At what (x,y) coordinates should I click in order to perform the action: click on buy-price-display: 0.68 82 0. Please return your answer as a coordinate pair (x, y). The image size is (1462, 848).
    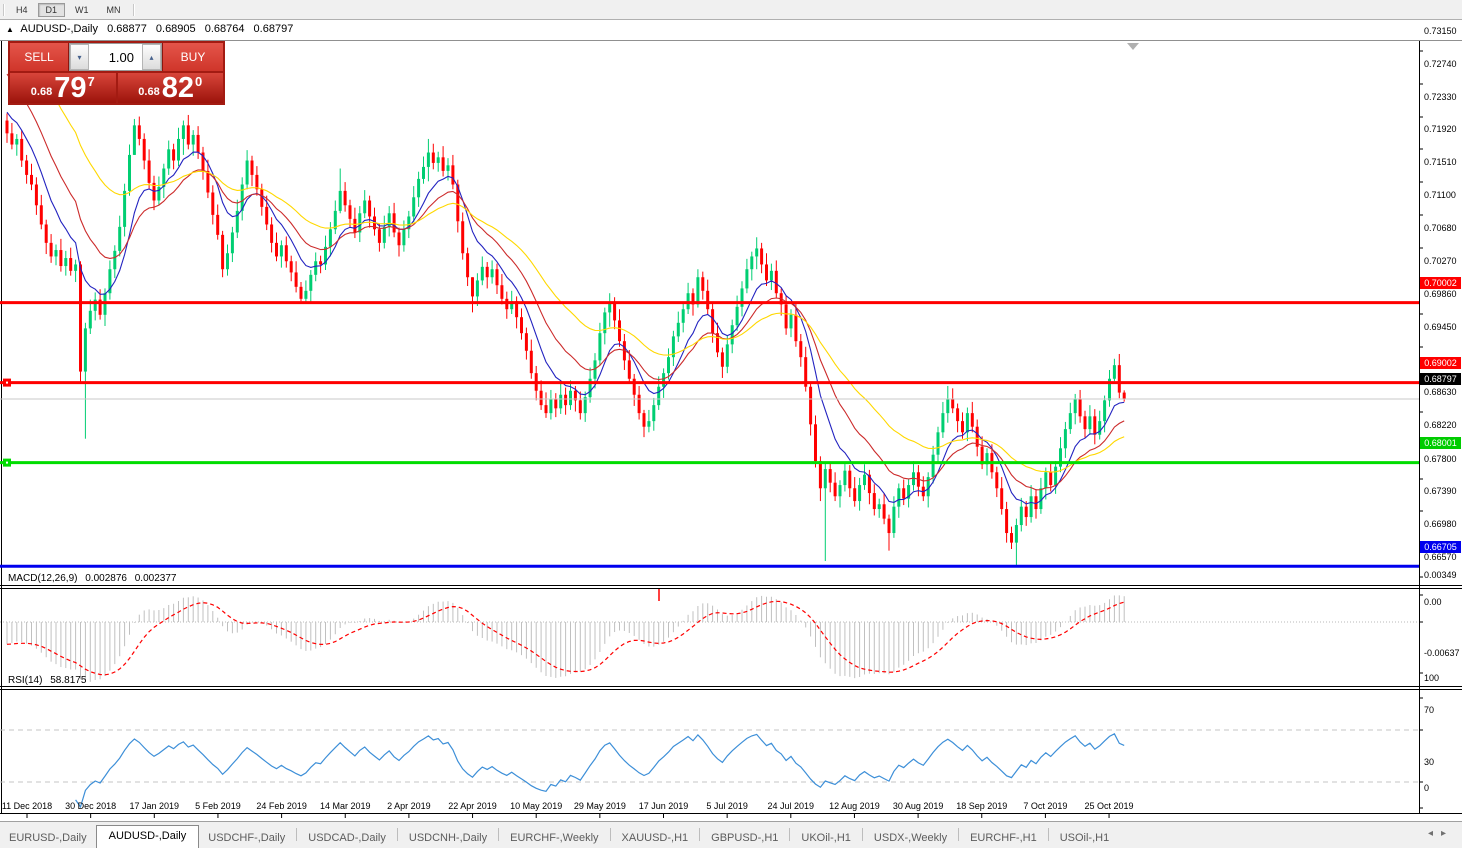
    Looking at the image, I should click on (170, 88).